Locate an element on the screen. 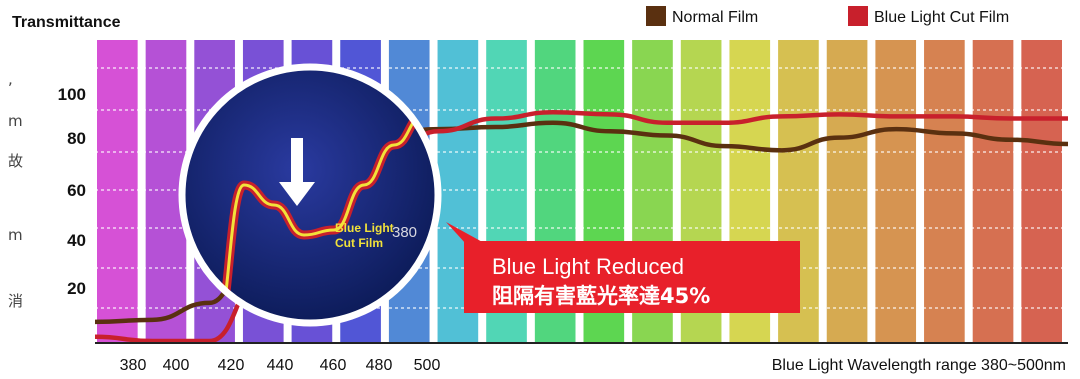 This screenshot has width=1080, height=379. x-tick-label: 440 is located at coordinates (280, 365).